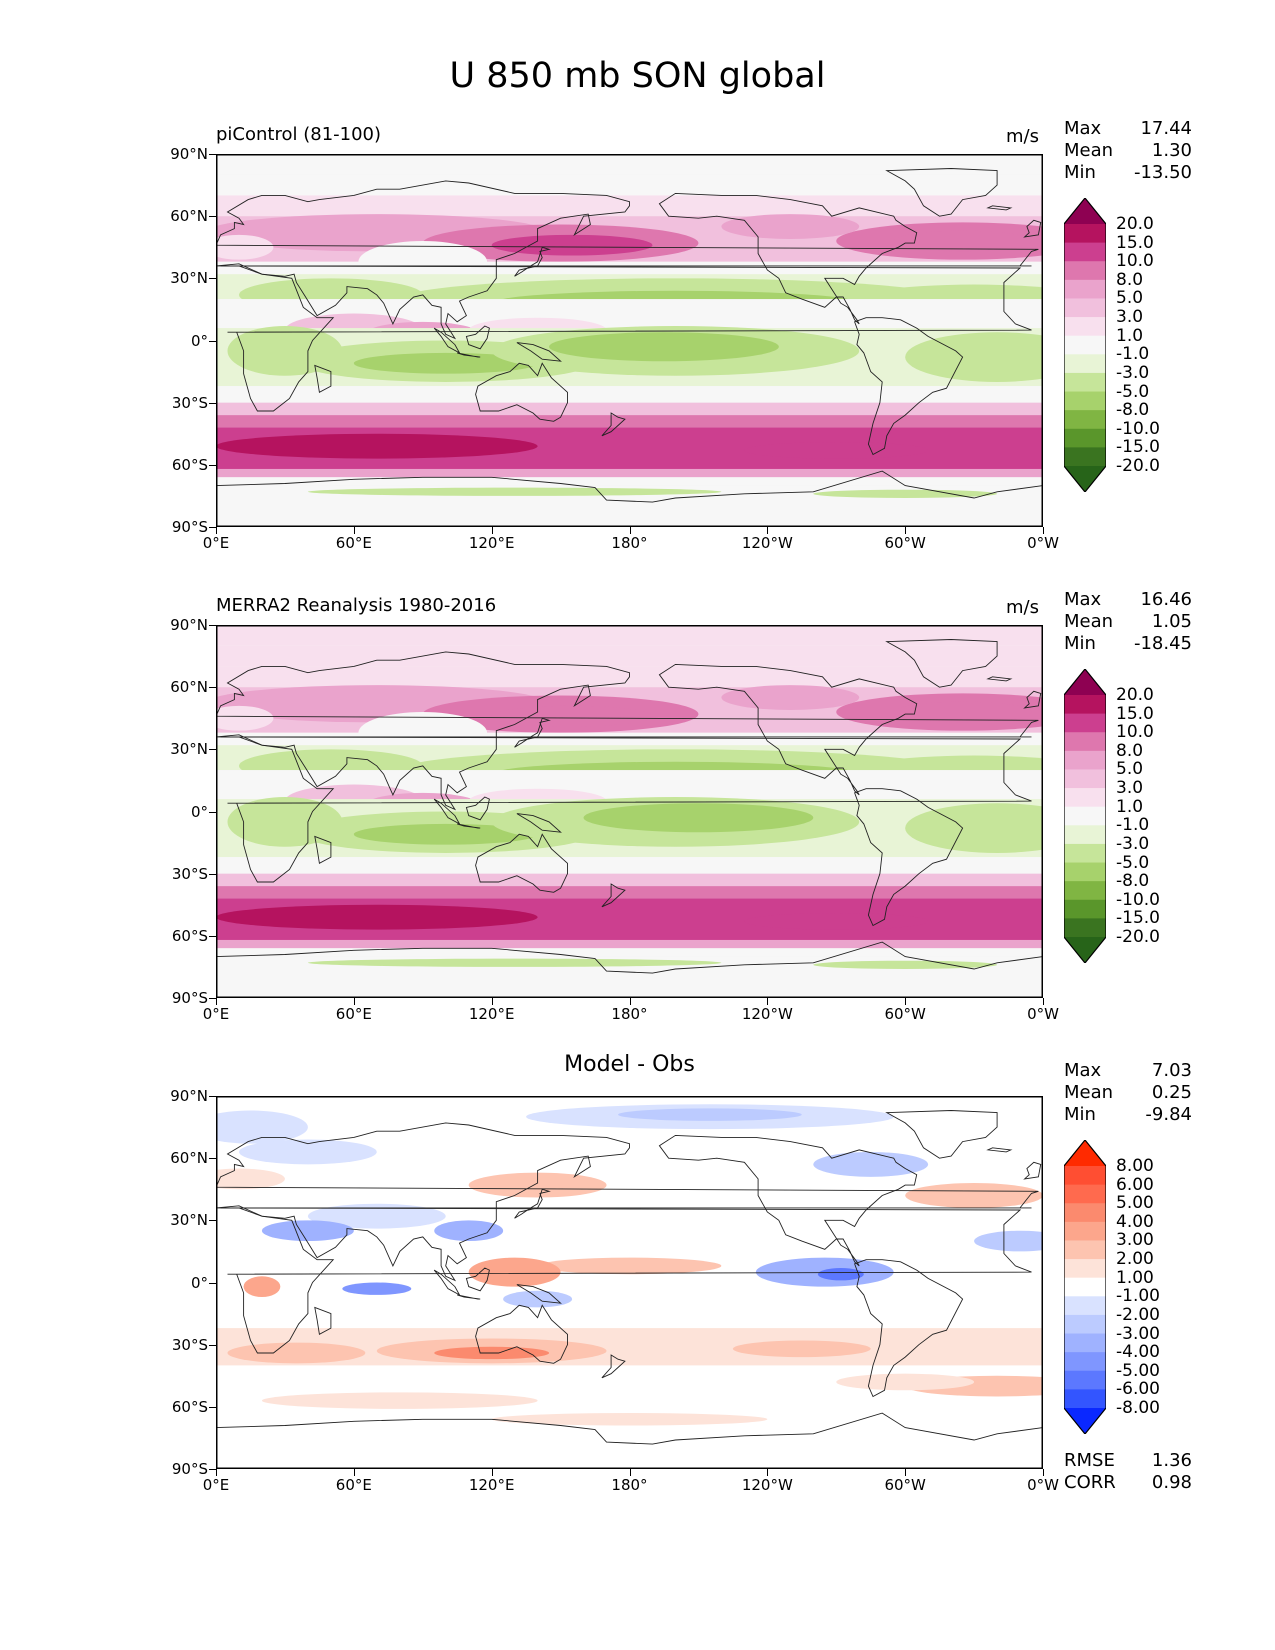 The image size is (1275, 1650). Describe the element at coordinates (629, 1014) in the screenshot. I see `lon-tick-label: 180°` at that location.